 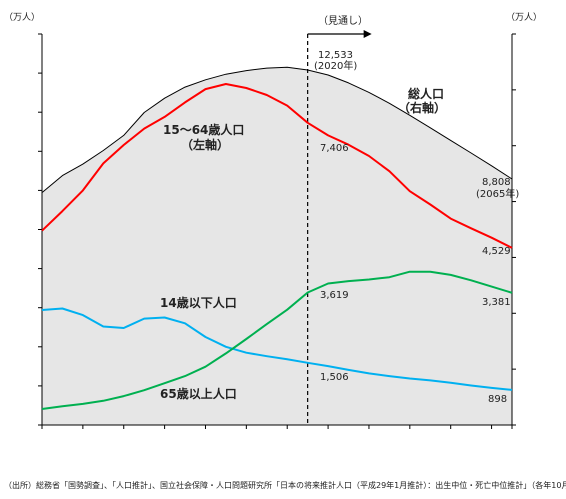 What do you see at coordinates (422, 107) in the screenshot?
I see `total-population-axis-note: （右軸）` at bounding box center [422, 107].